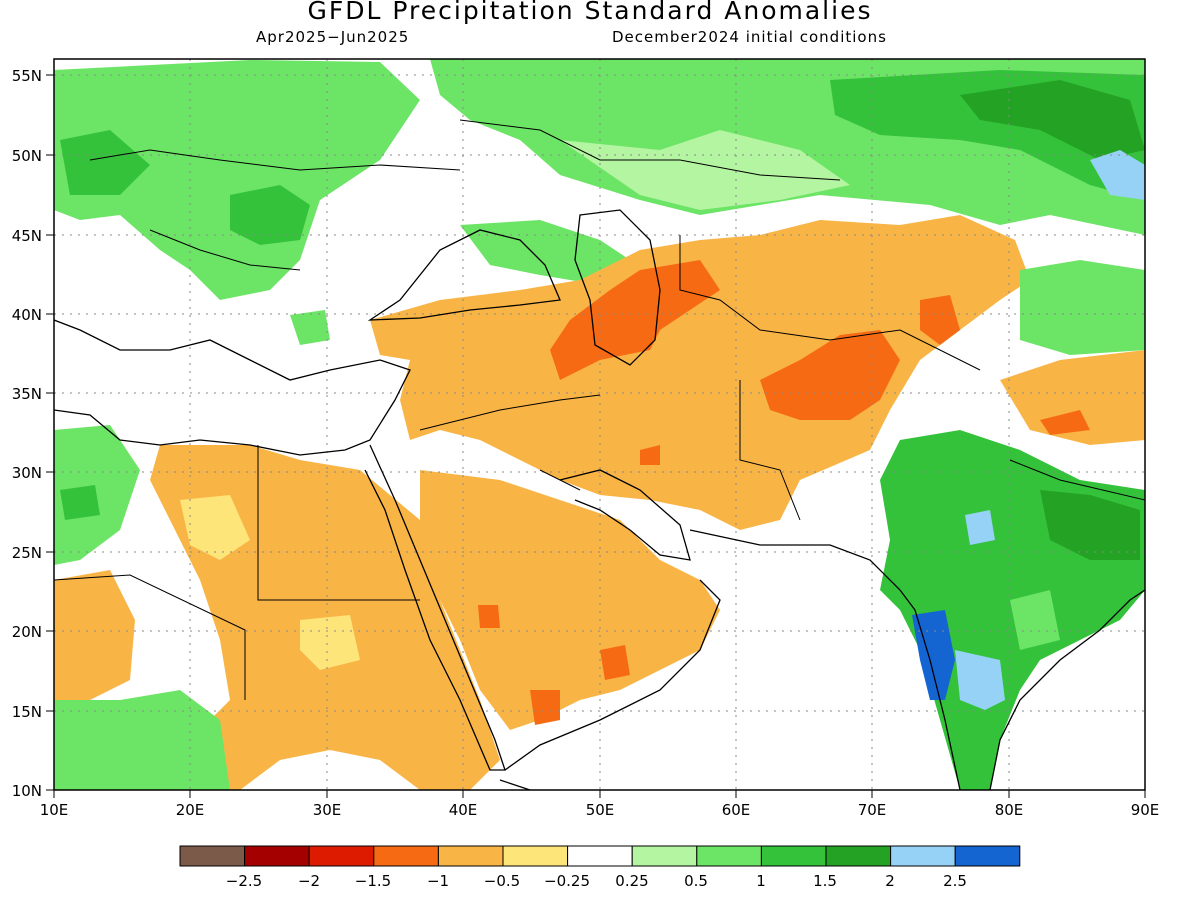 The height and width of the screenshot is (900, 1200). Describe the element at coordinates (736, 810) in the screenshot. I see `lon-label: 60E` at that location.